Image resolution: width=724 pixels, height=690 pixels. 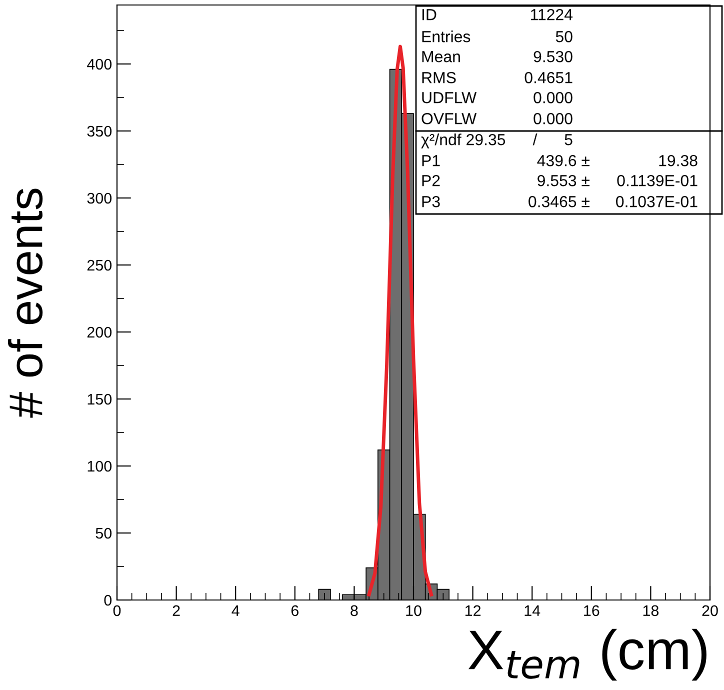 What do you see at coordinates (294, 610) in the screenshot?
I see `x-tick-label: 6` at bounding box center [294, 610].